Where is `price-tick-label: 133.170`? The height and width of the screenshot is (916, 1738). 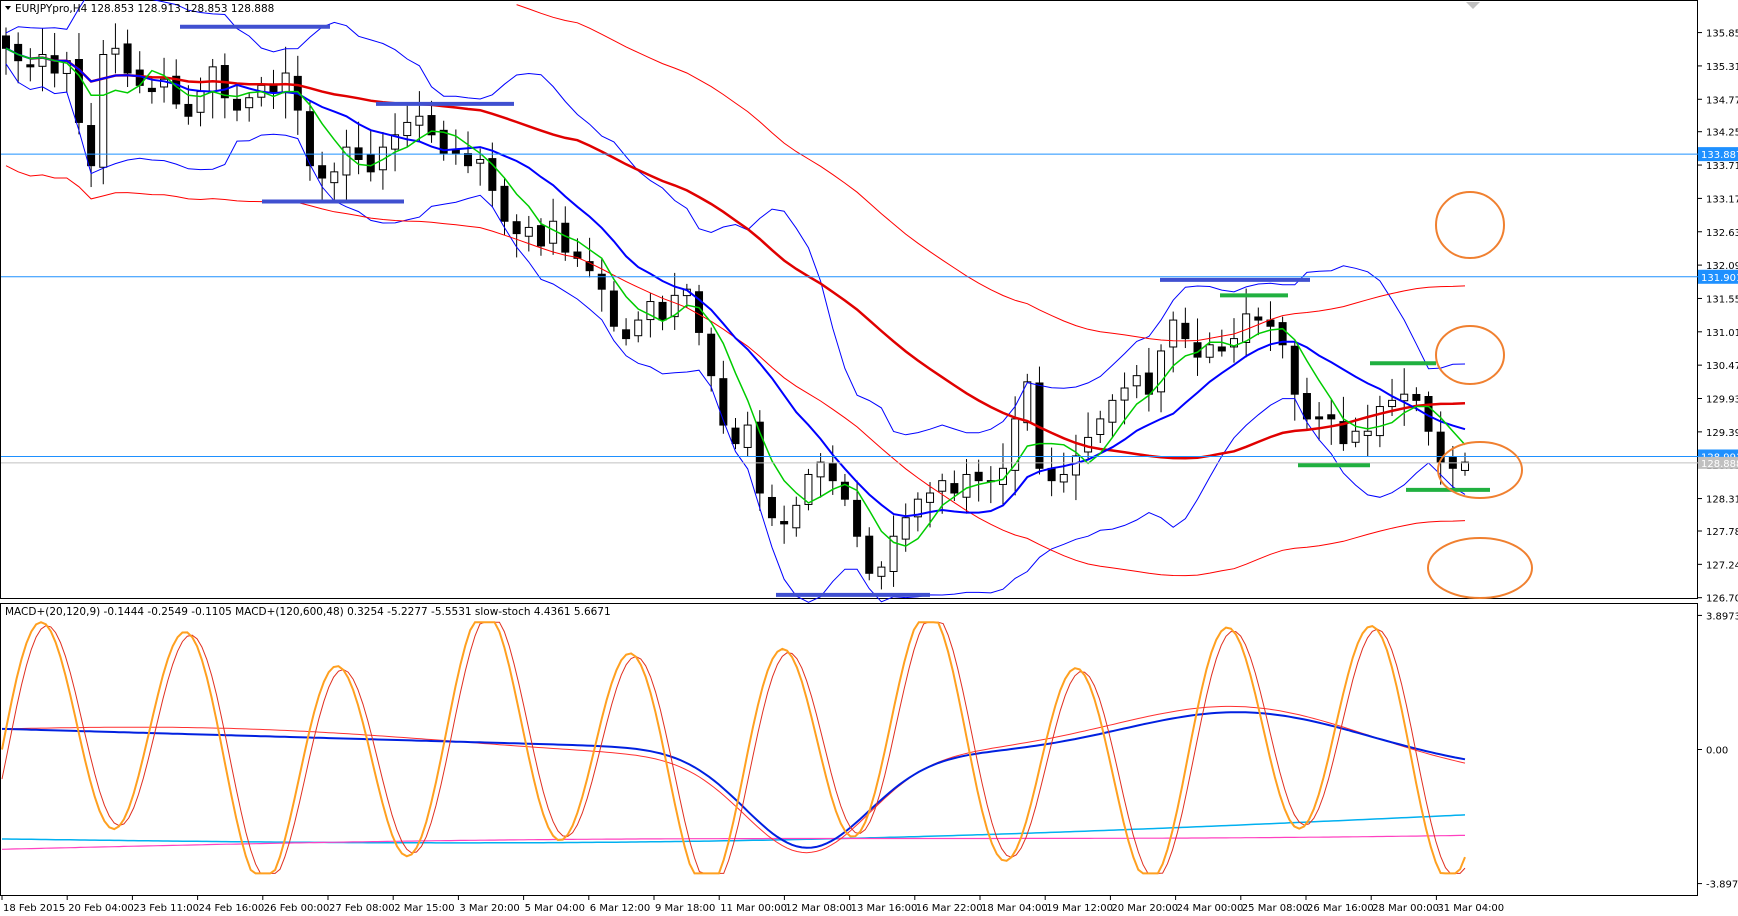
price-tick-label: 133.170 is located at coordinates (1722, 199).